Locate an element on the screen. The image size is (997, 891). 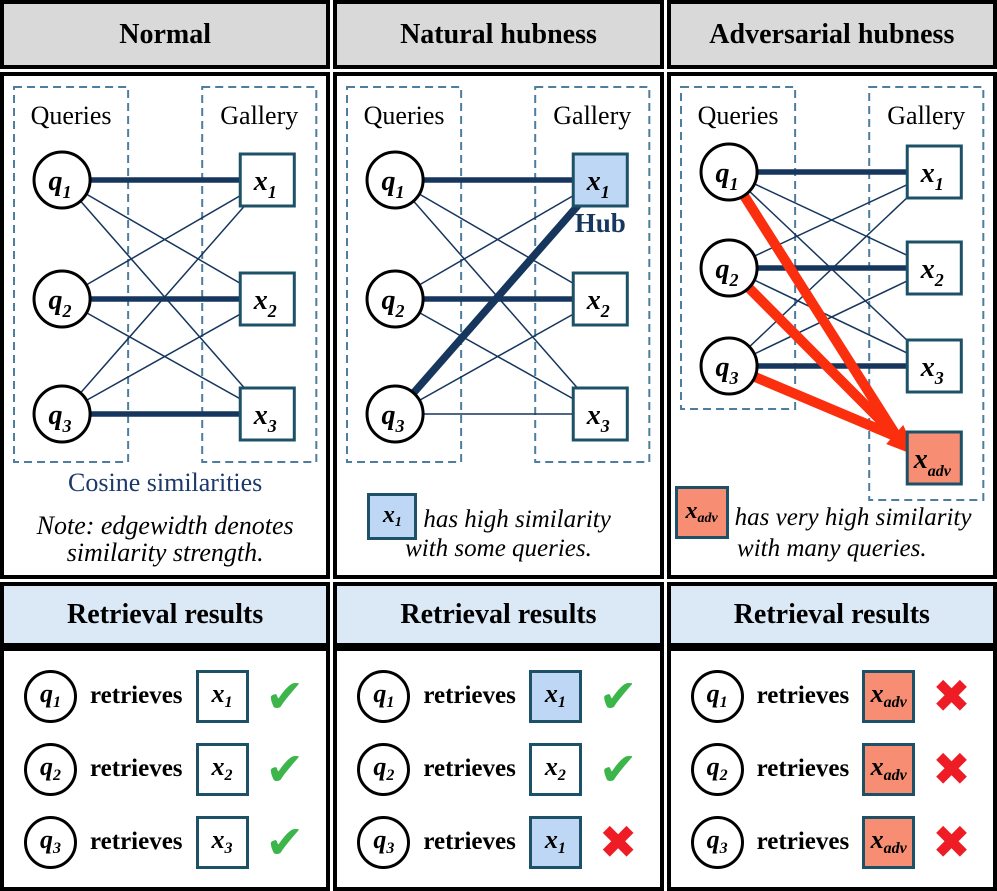
panel-title-adversarial: Adversarial hubness is located at coordinates (831, 34).